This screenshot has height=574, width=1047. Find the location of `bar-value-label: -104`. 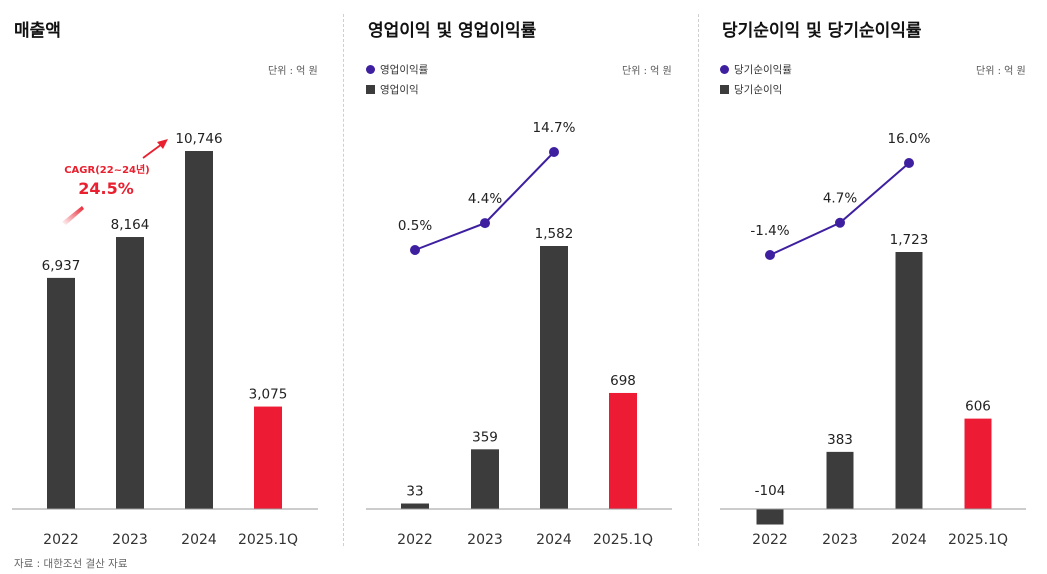

bar-value-label: -104 is located at coordinates (770, 491).